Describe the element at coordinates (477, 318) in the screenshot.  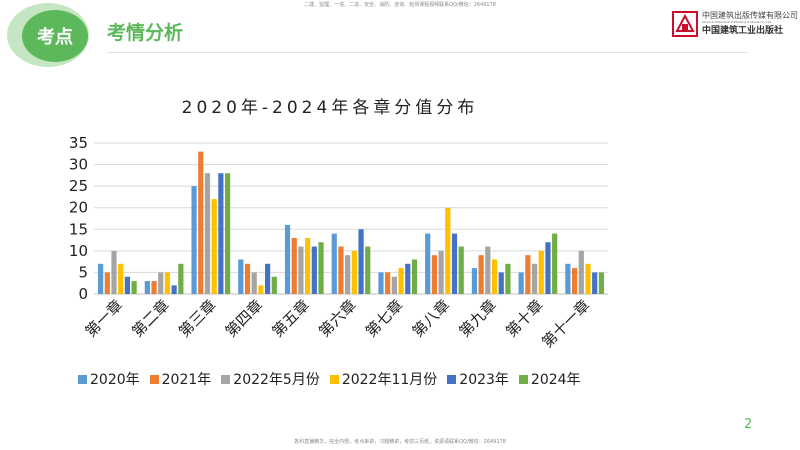
I see `x-tick-label: 第九章` at that location.